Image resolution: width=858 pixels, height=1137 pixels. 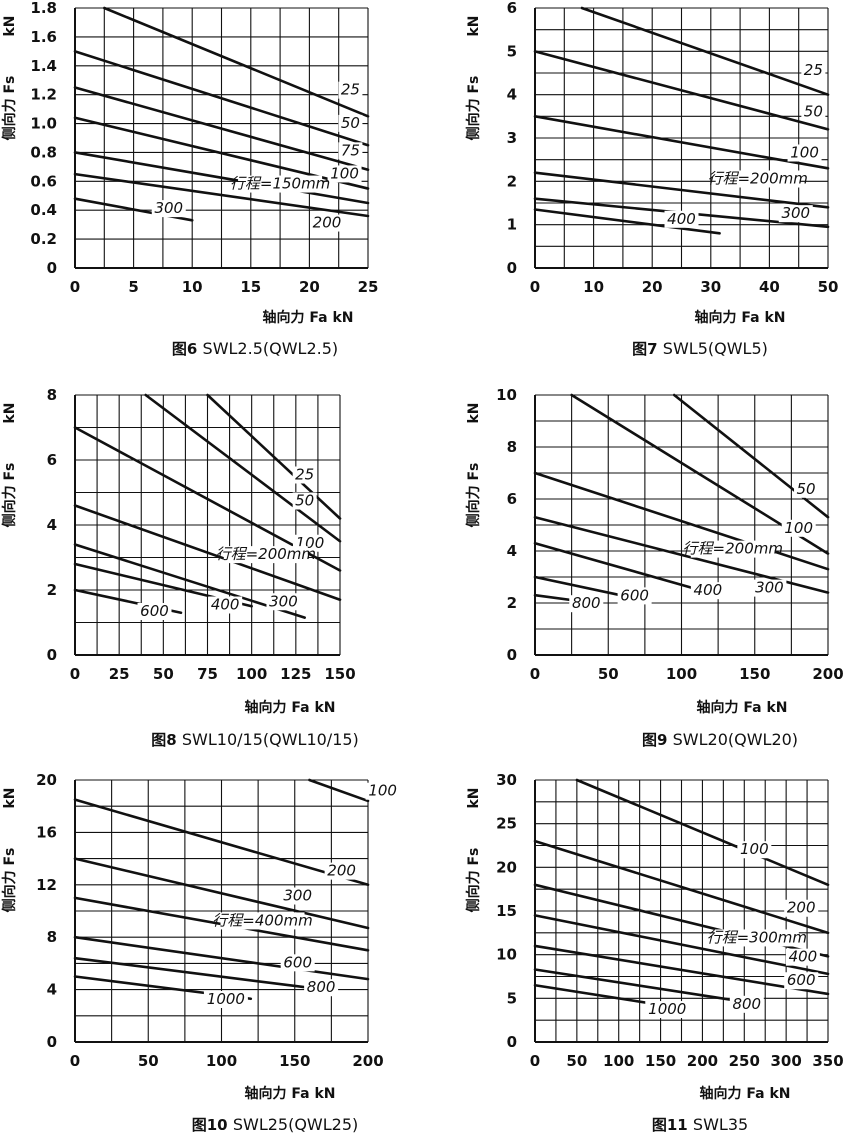 I want to click on figure-caption: 图6 SWL2.5(QWL2.5), so click(x=255, y=348).